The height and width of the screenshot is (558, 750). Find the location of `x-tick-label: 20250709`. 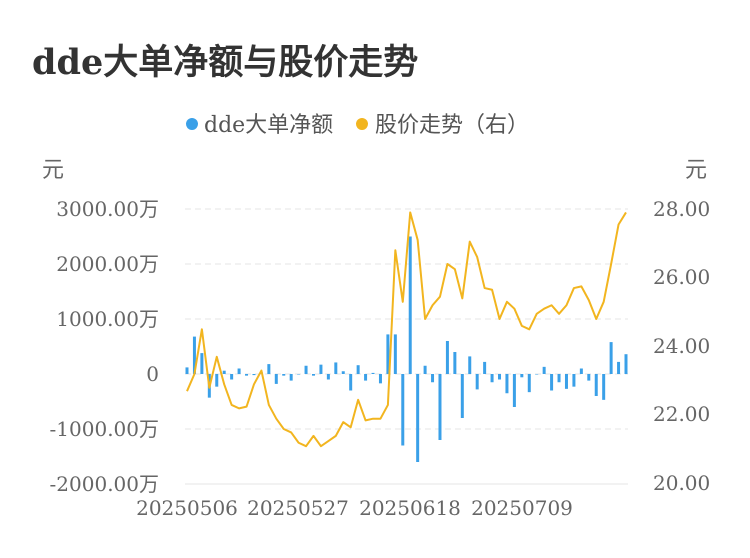

x-tick-label: 20250709 is located at coordinates (522, 508).